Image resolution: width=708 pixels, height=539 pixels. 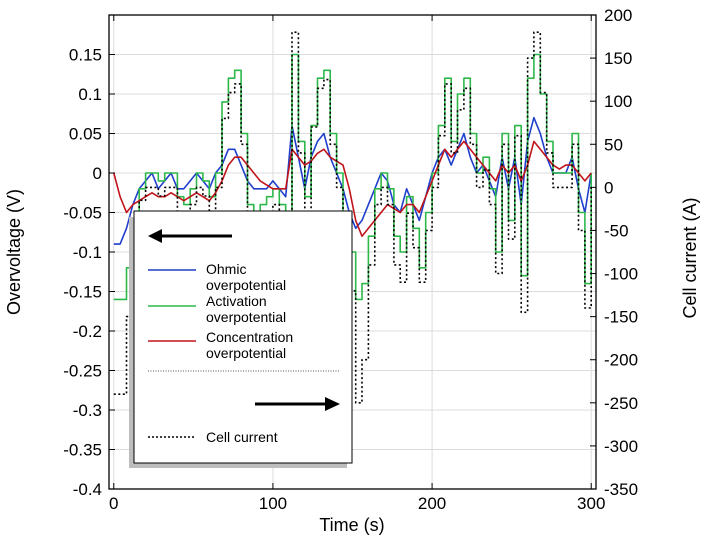 What do you see at coordinates (616, 230) in the screenshot?
I see `y-right-tick-label: -50` at bounding box center [616, 230].